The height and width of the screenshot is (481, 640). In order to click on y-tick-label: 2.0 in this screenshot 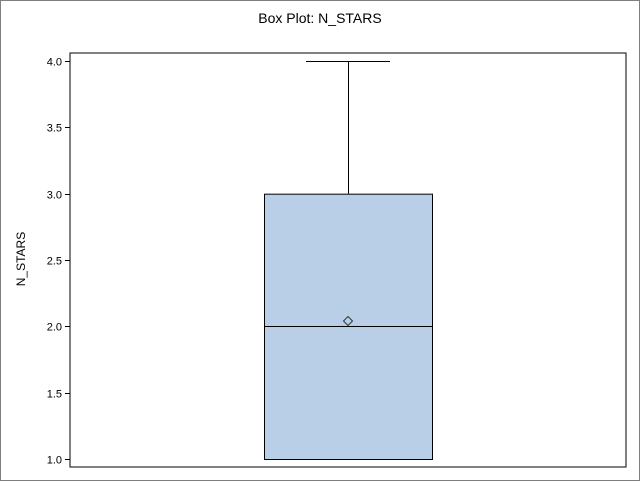, I will do `click(54, 328)`.